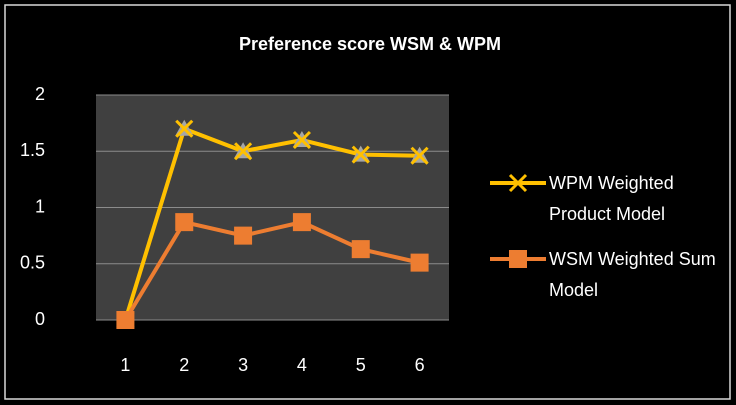 The width and height of the screenshot is (736, 405). I want to click on legend-label: WSM Weighted Sum Model, so click(632, 274).